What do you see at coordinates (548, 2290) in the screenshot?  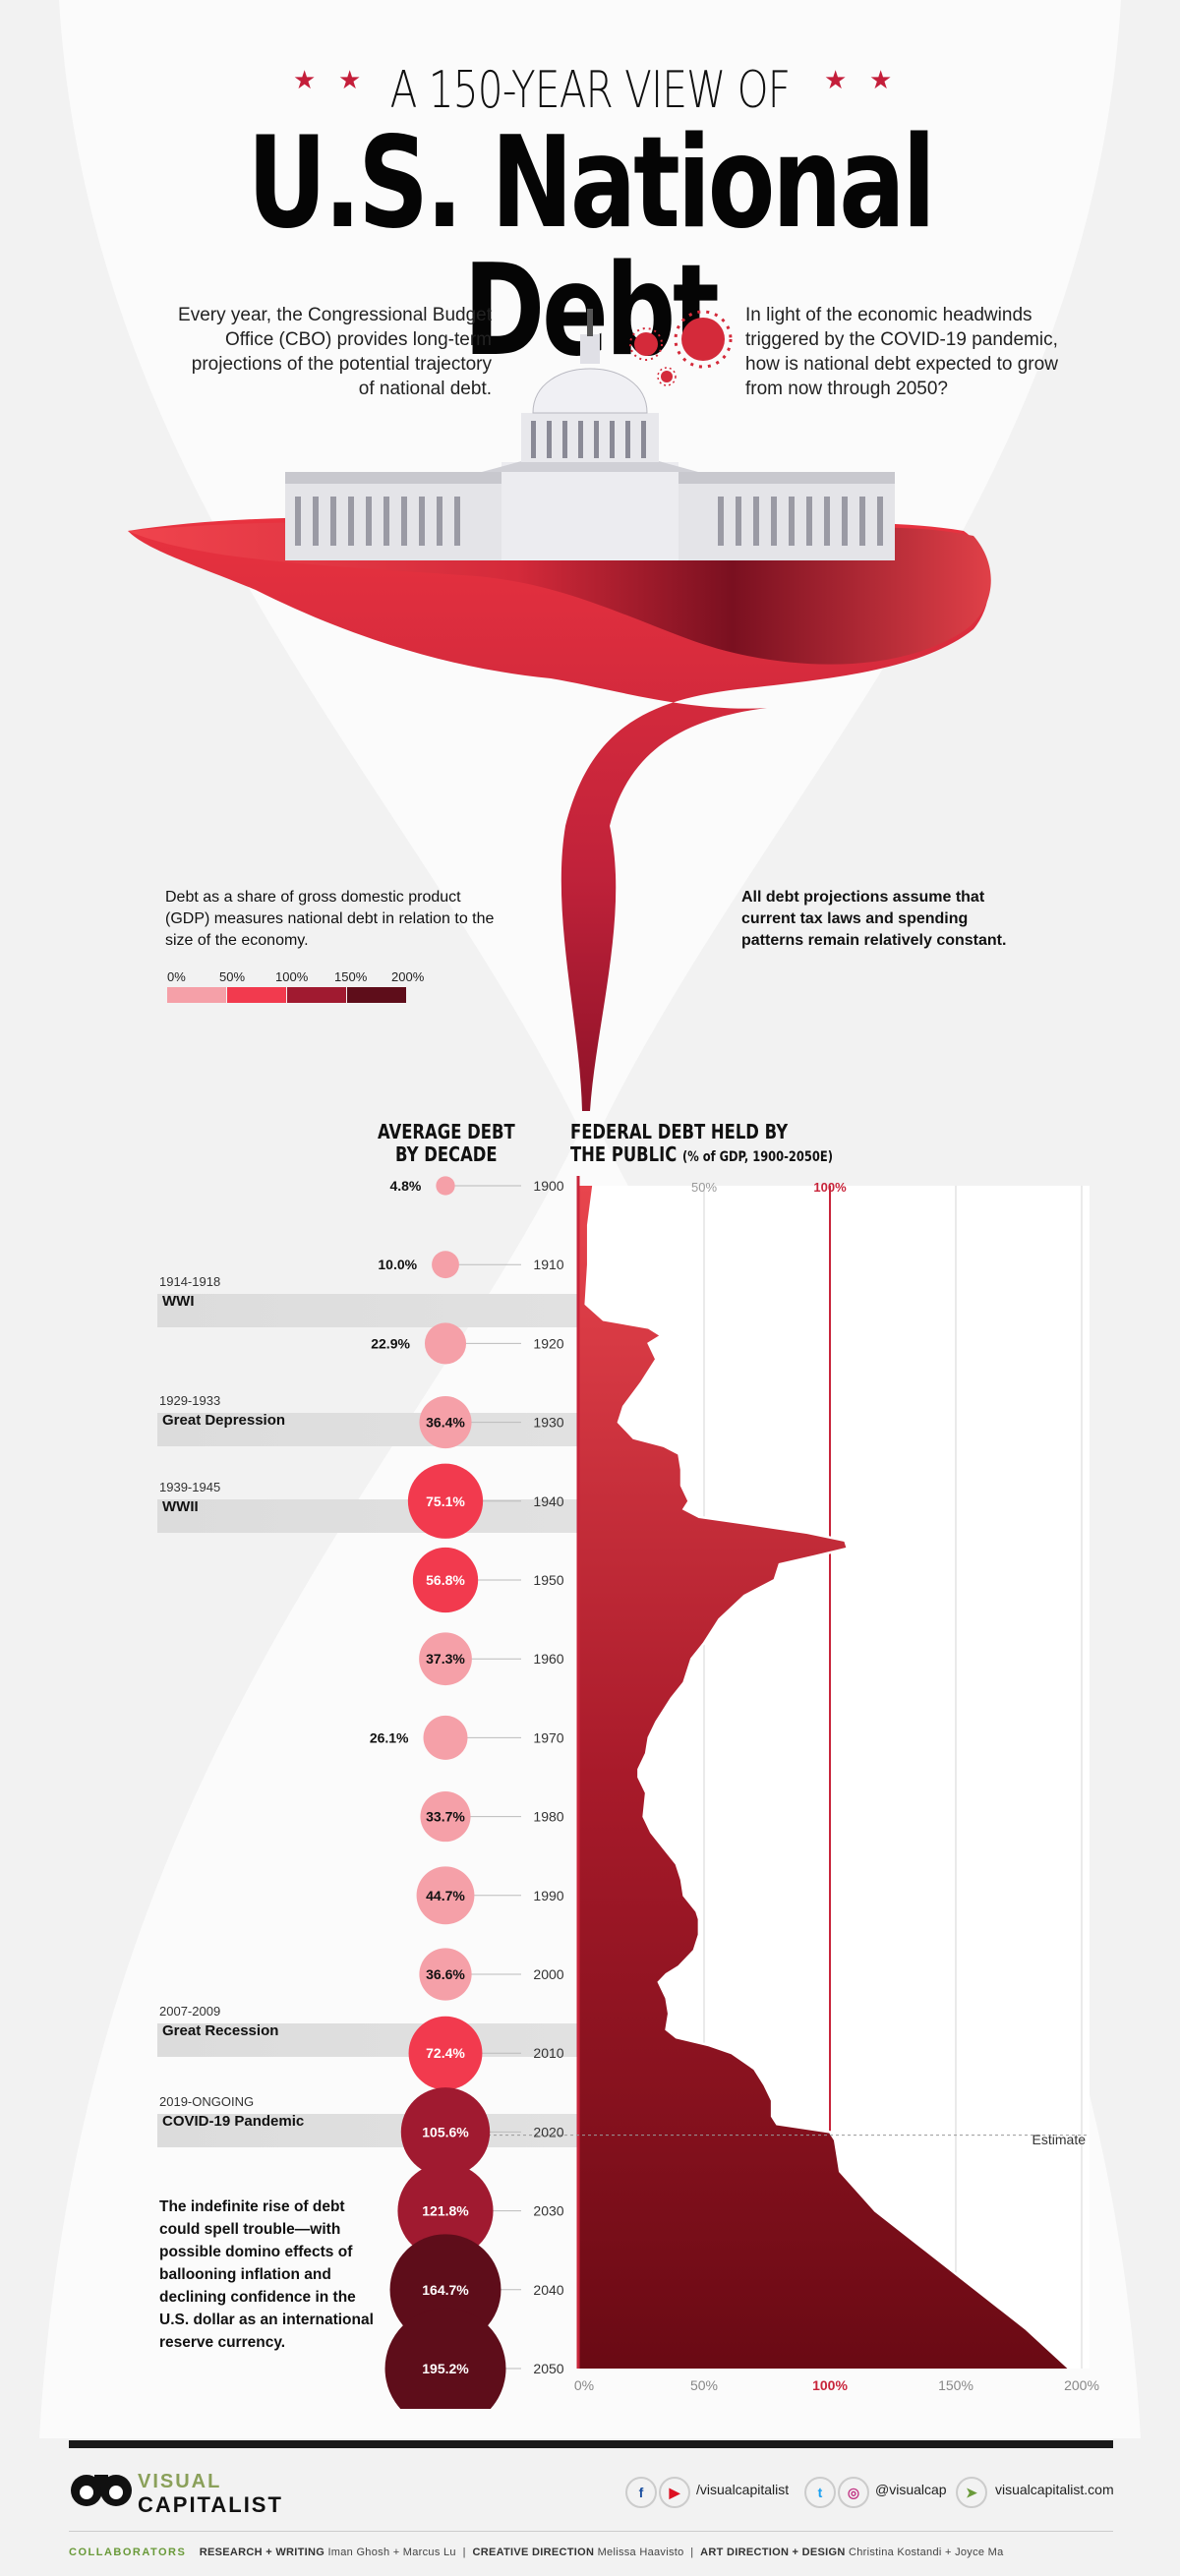 I see `decade-label: 2040` at bounding box center [548, 2290].